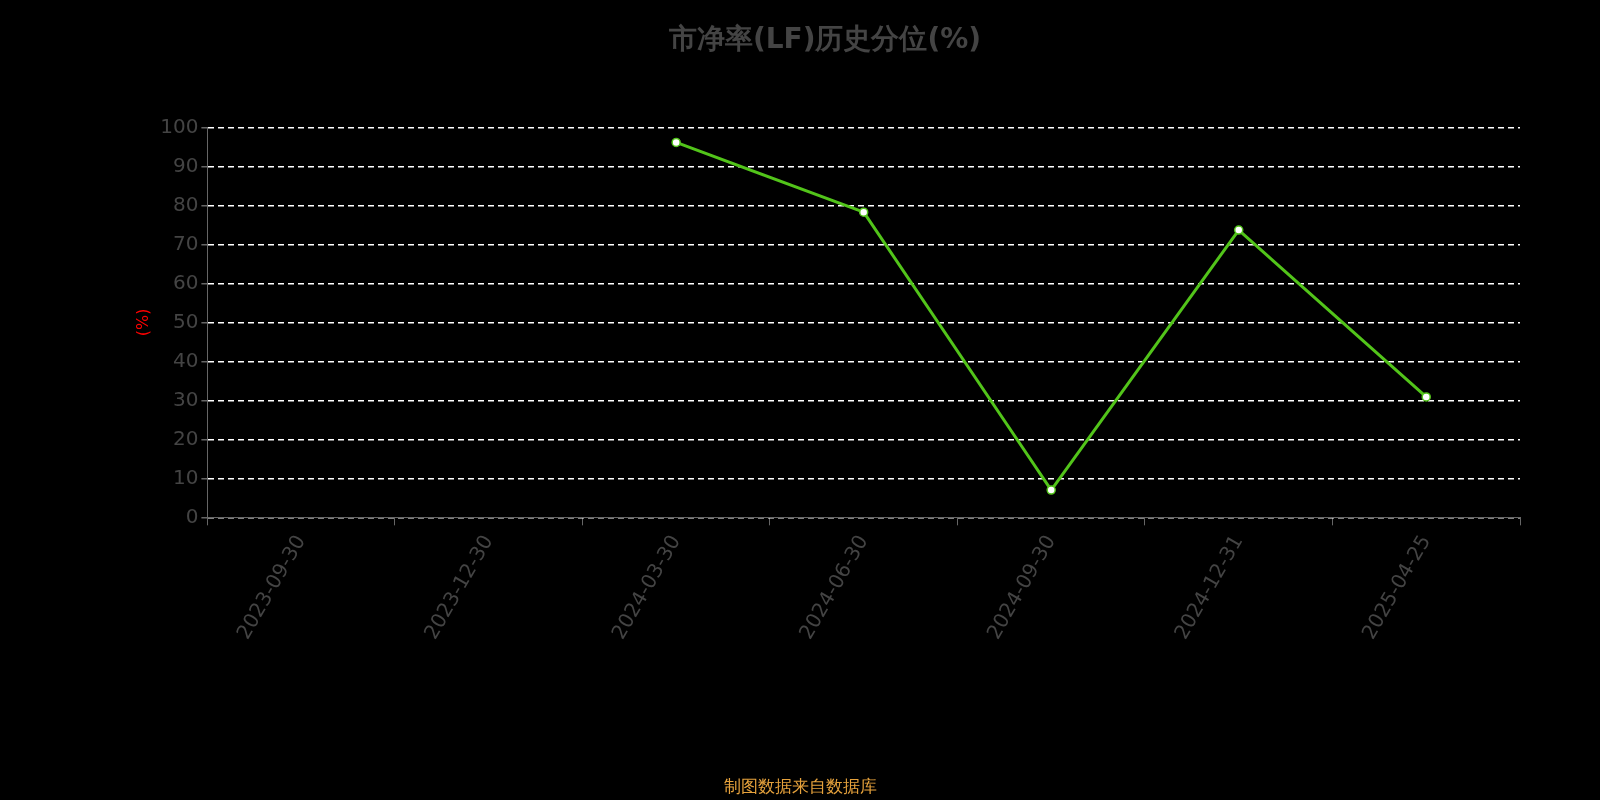 This screenshot has height=800, width=1600. What do you see at coordinates (185, 359) in the screenshot?
I see `y-tick-label: 40` at bounding box center [185, 359].